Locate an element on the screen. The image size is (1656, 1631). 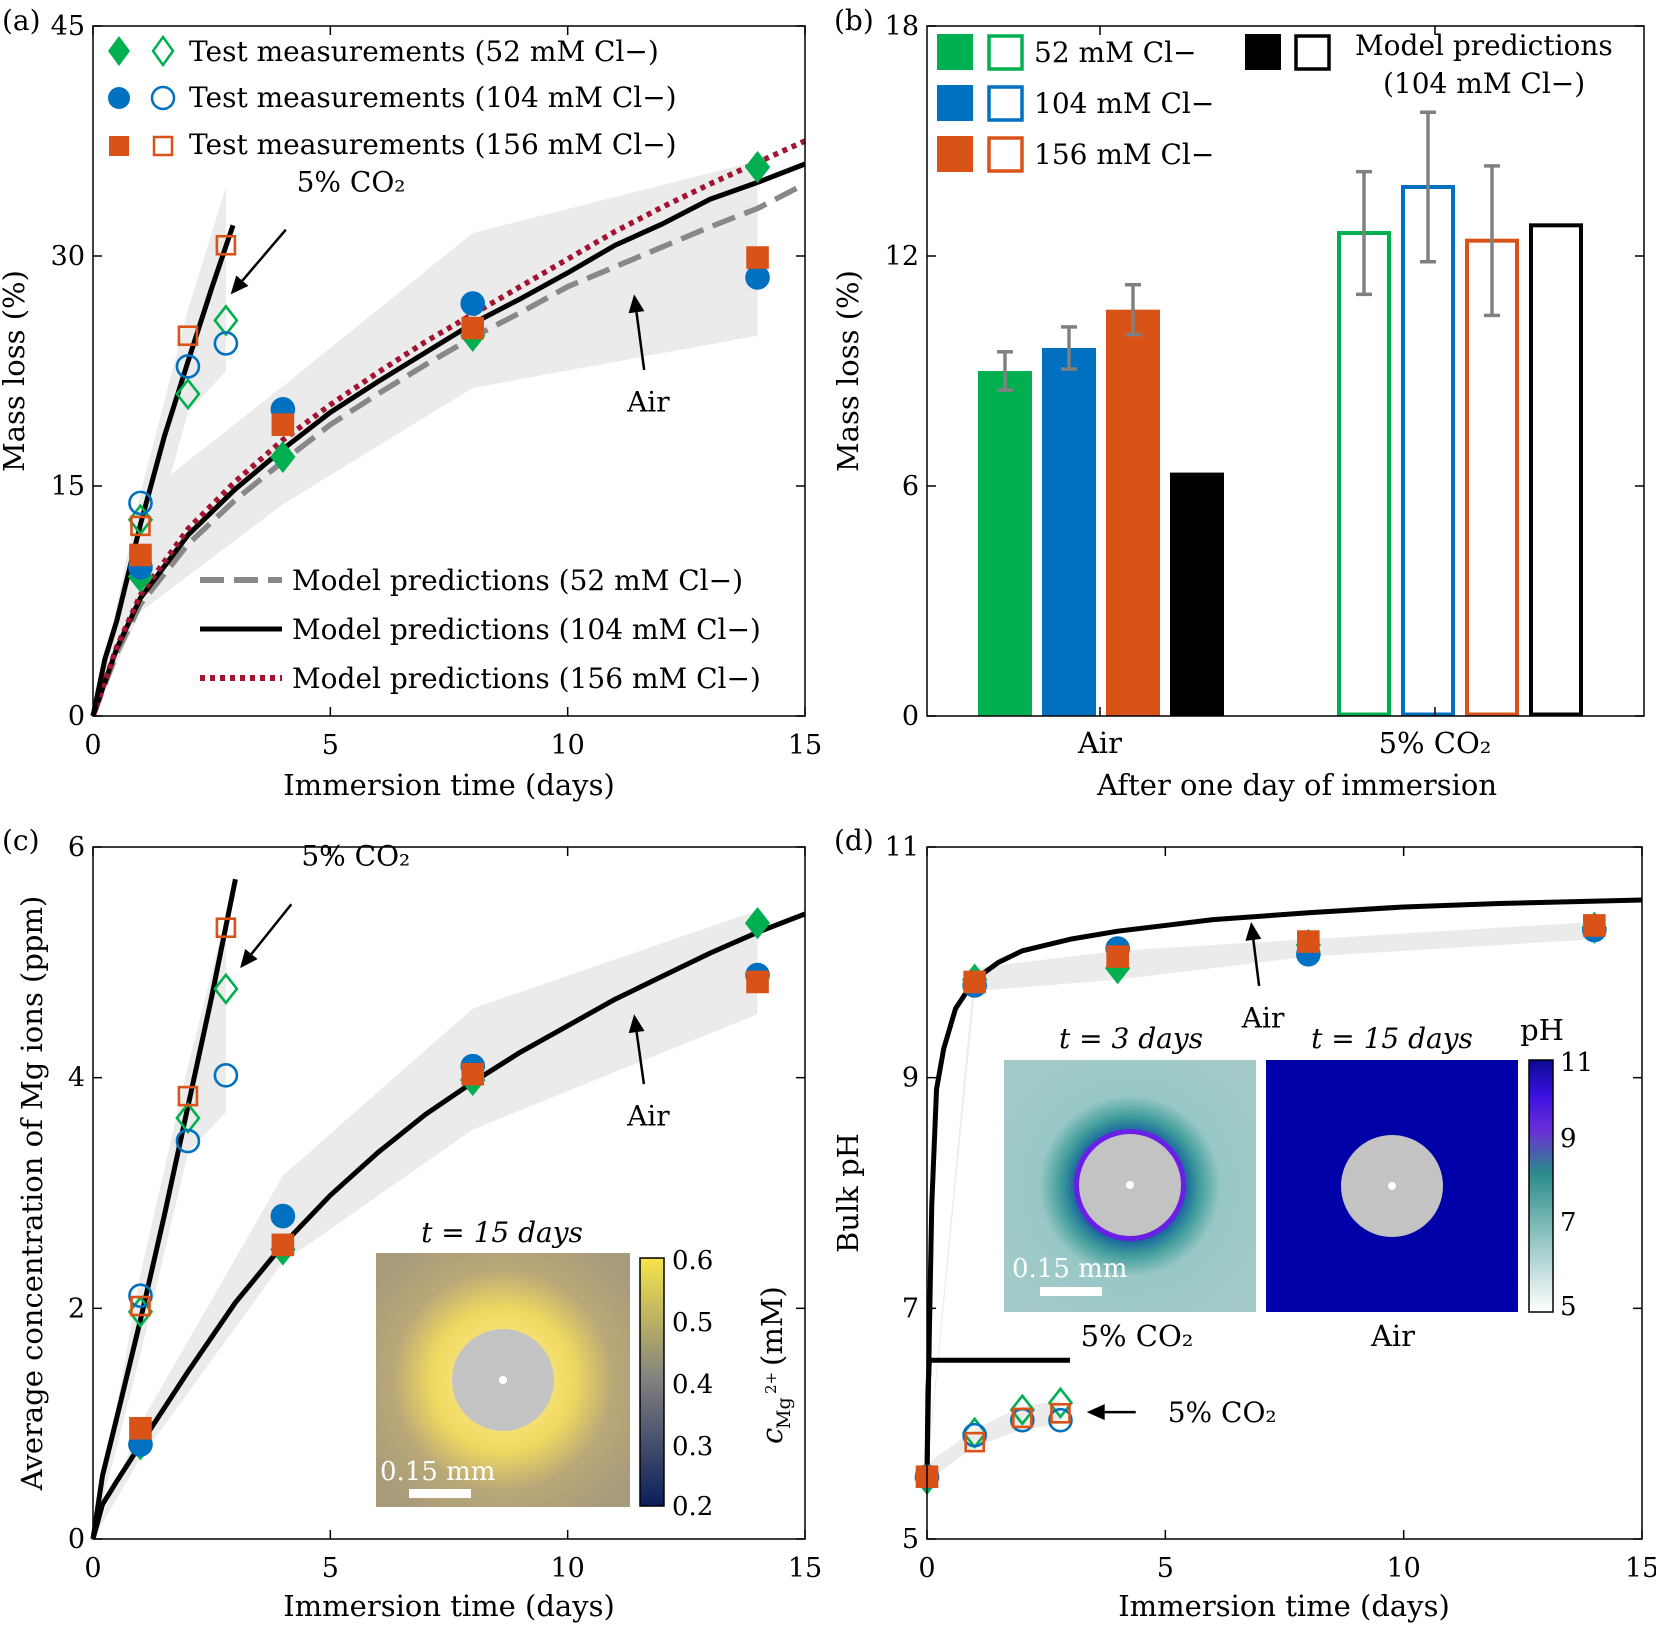
panel-a-point-156-mM-5%-CO2-1 is located at coordinates (188, 336).